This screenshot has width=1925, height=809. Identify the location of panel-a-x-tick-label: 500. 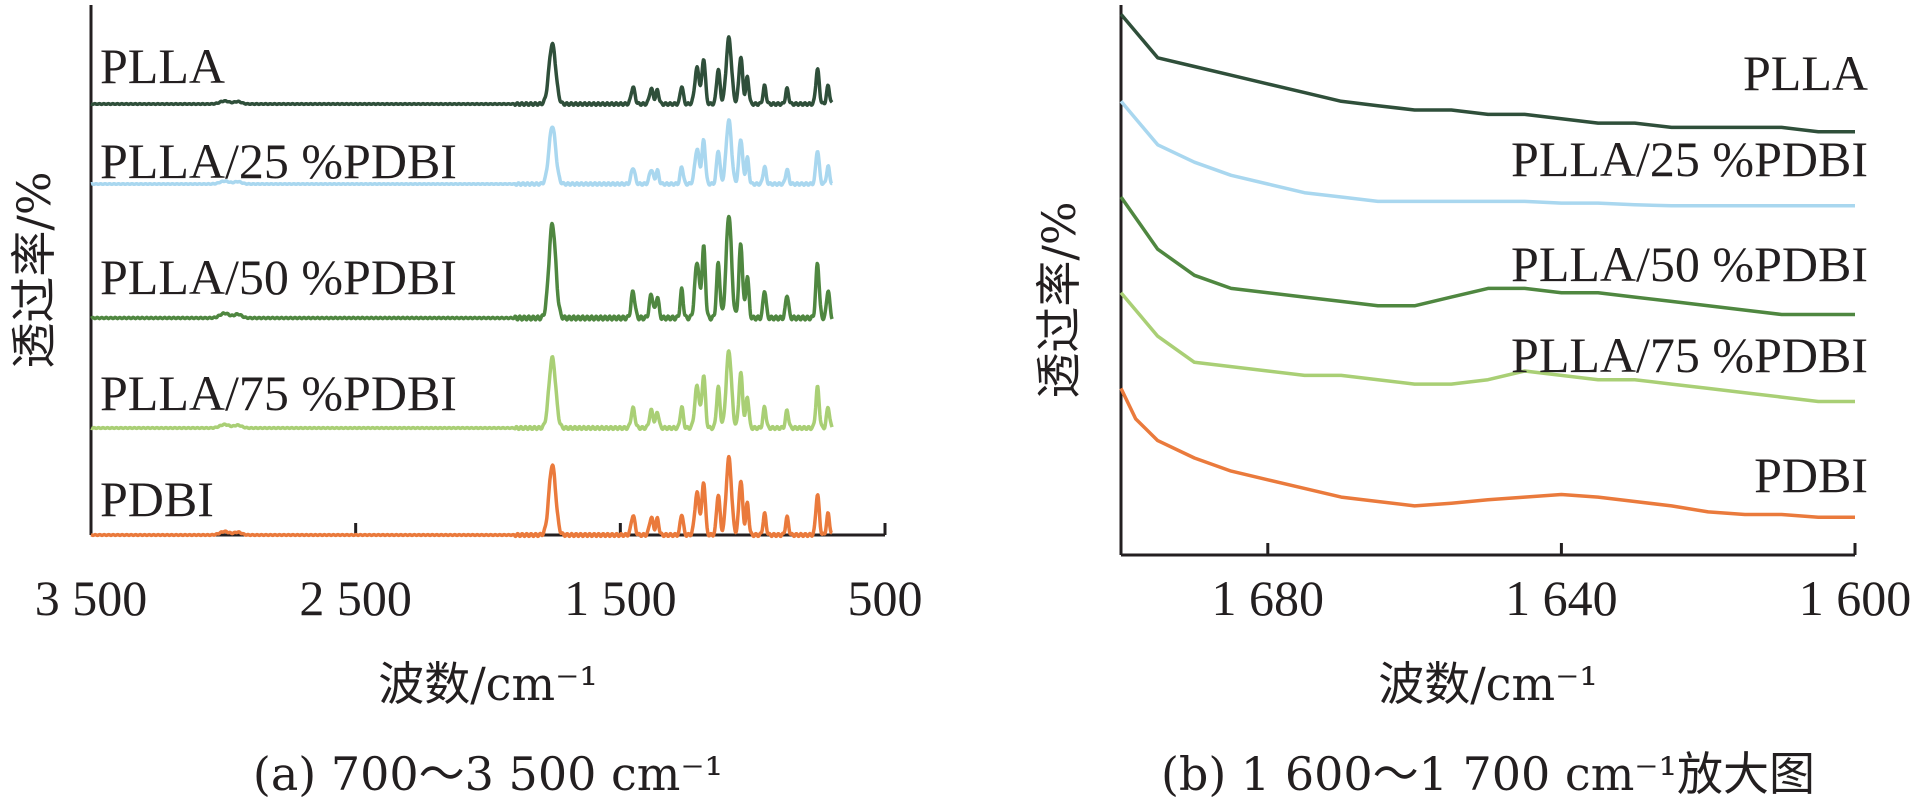
(885, 598).